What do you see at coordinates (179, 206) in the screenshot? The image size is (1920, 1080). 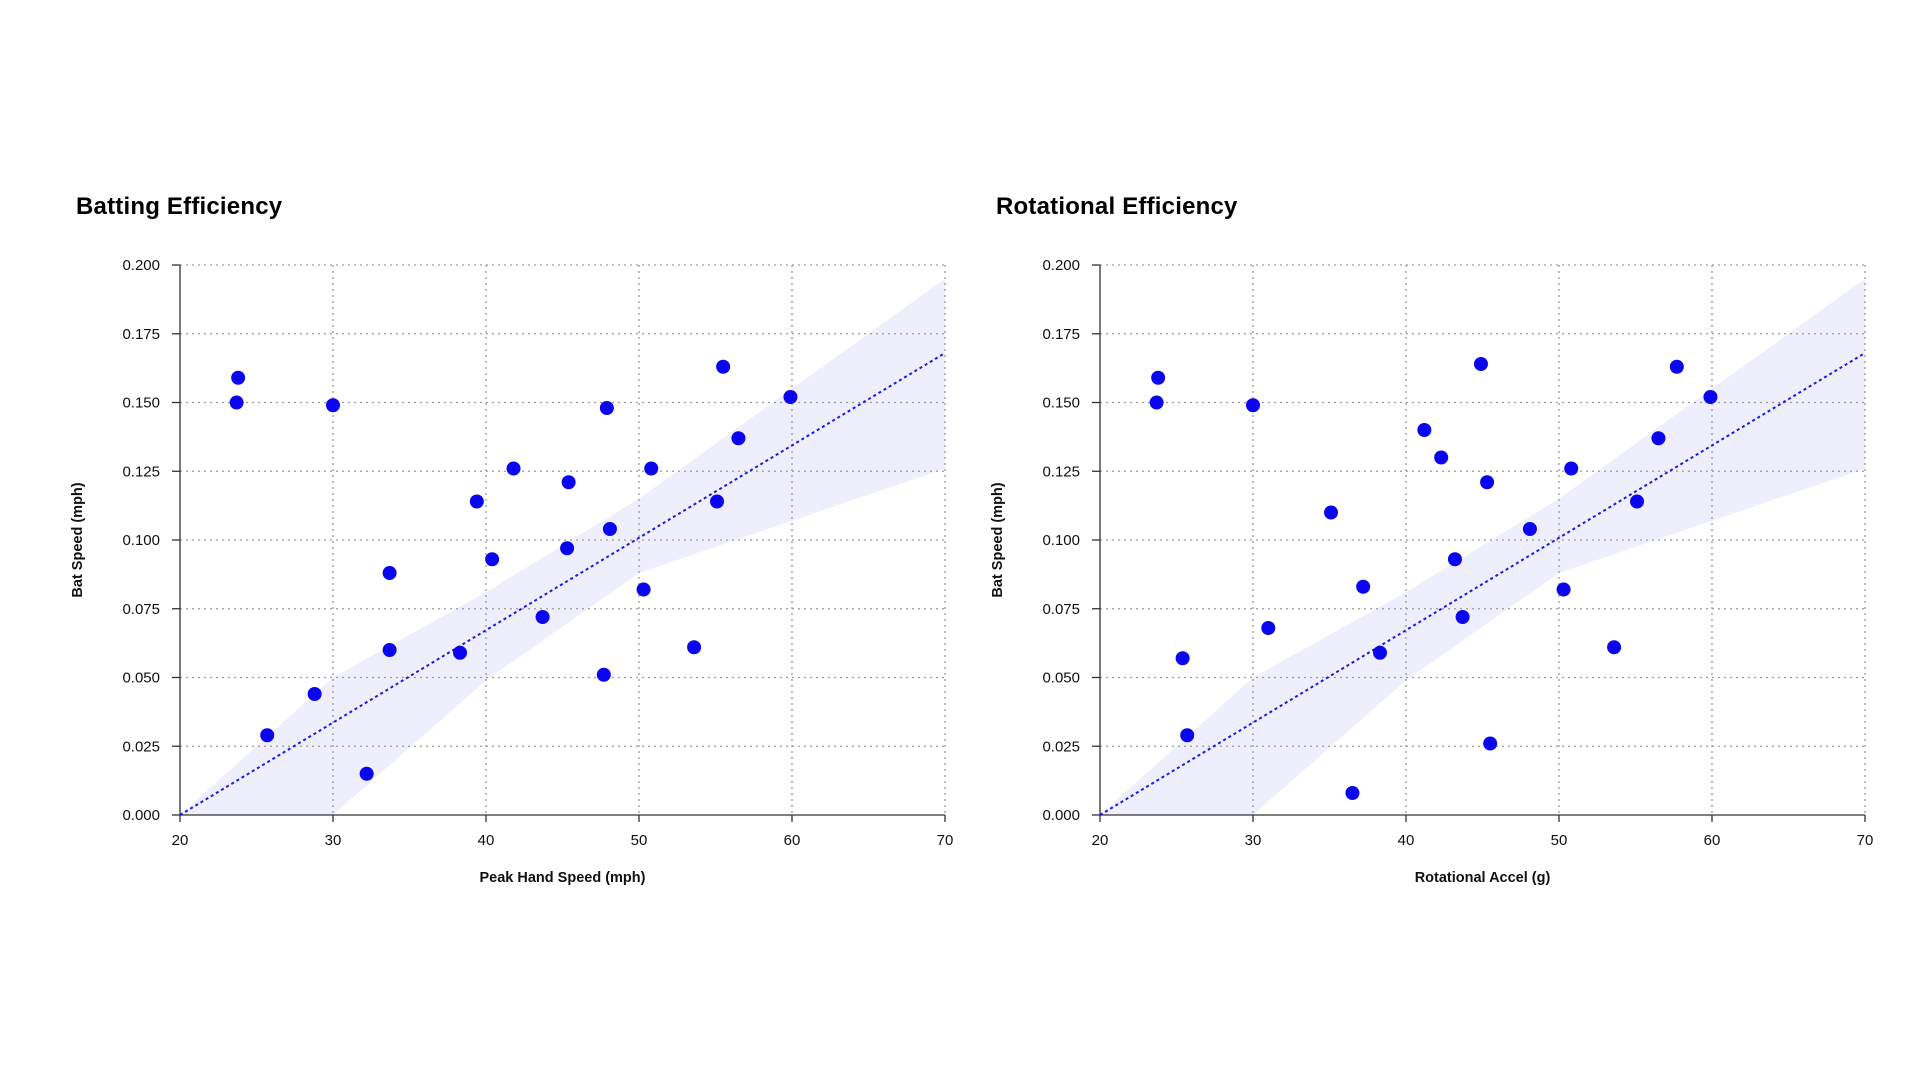 I see `chart-title: Batting Efficiency` at bounding box center [179, 206].